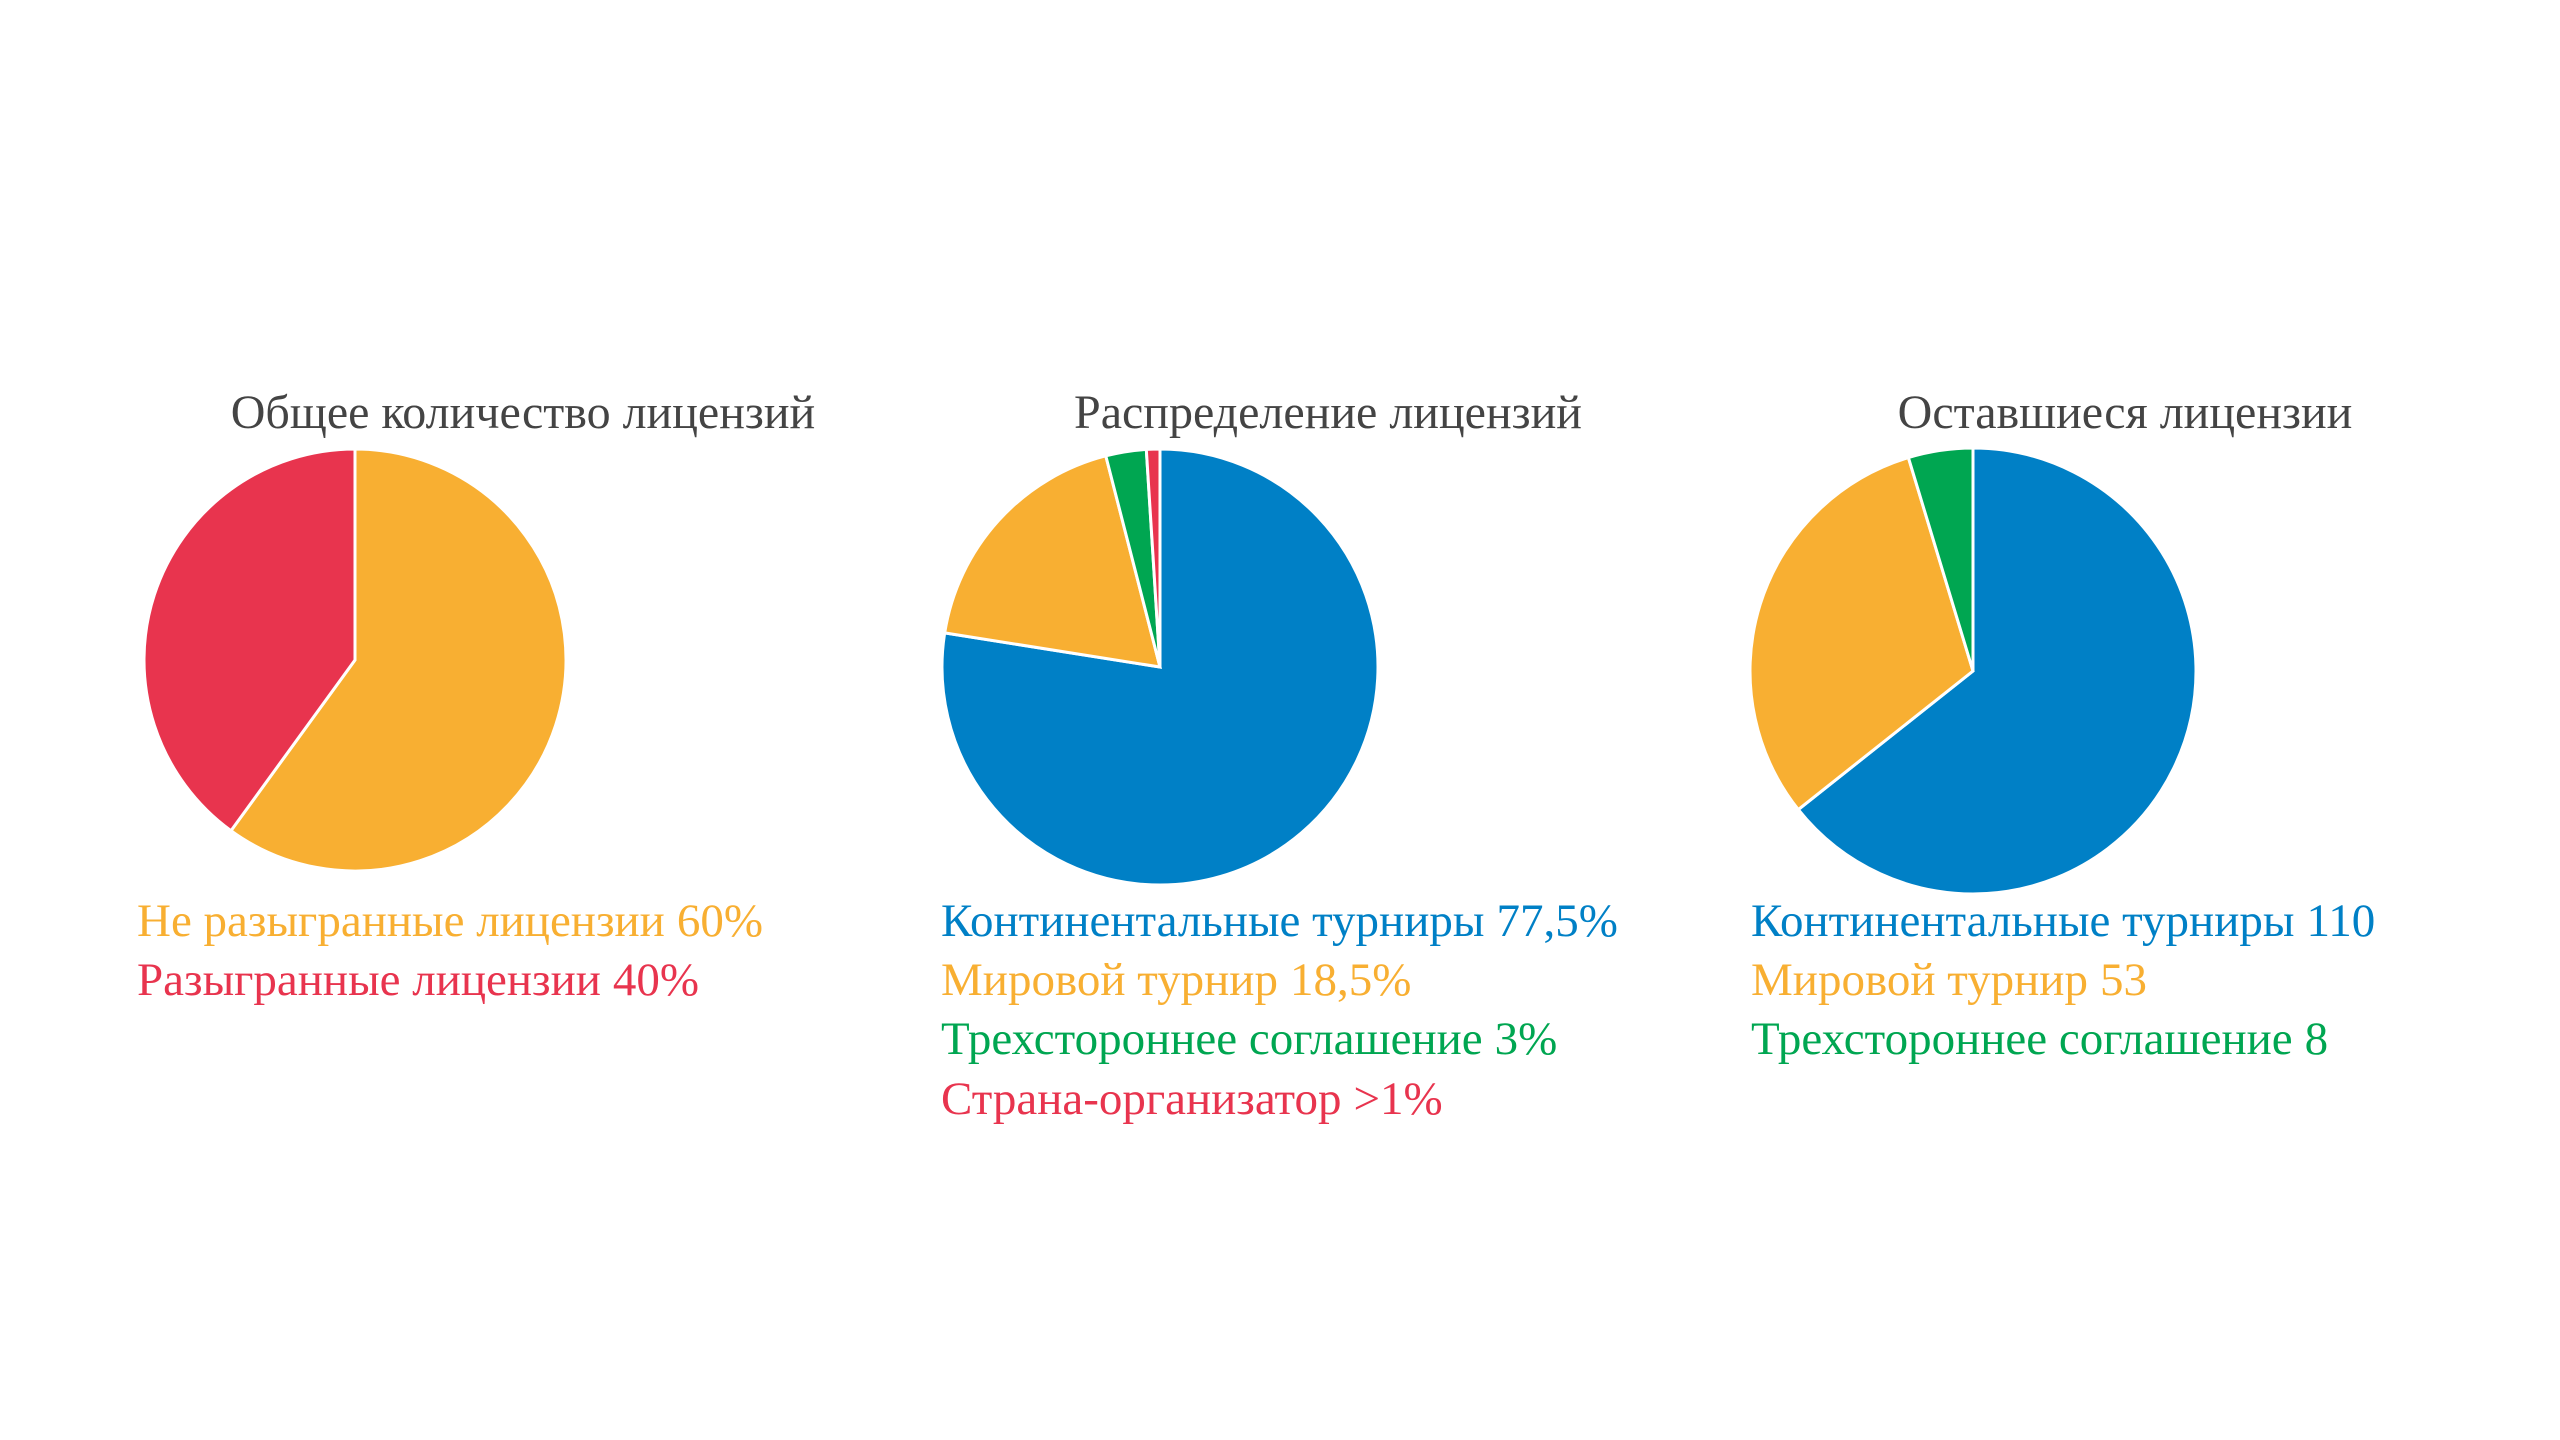 Image resolution: width=2560 pixels, height=1440 pixels. I want to click on legend-entry: Разыгранные лицензии 40%, so click(418, 980).